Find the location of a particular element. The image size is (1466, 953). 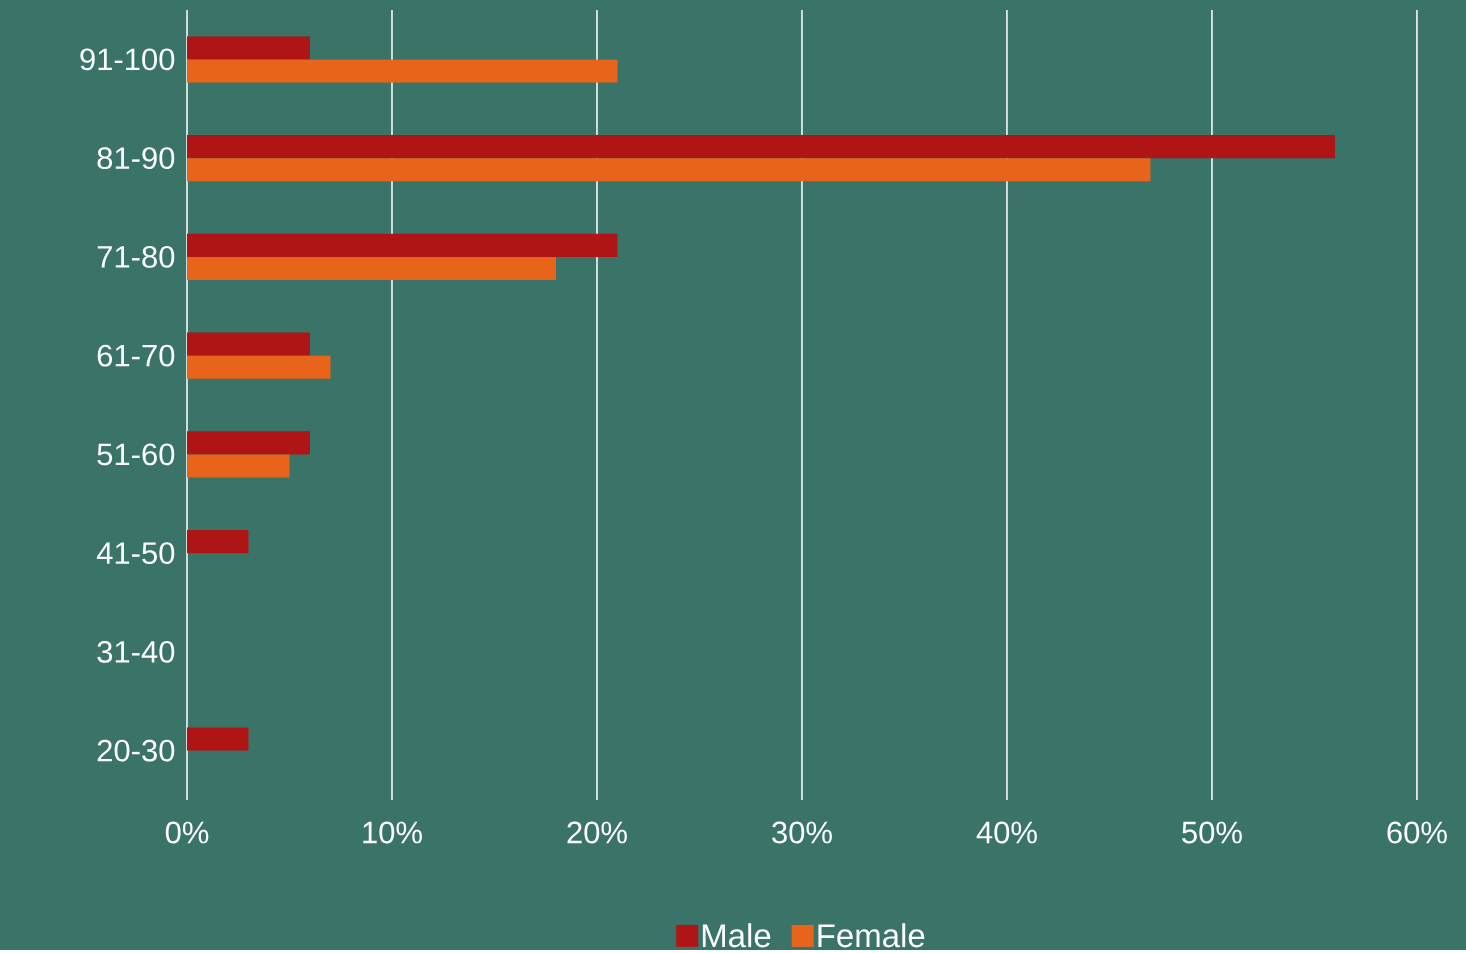

legend-label: Male is located at coordinates (736, 935).